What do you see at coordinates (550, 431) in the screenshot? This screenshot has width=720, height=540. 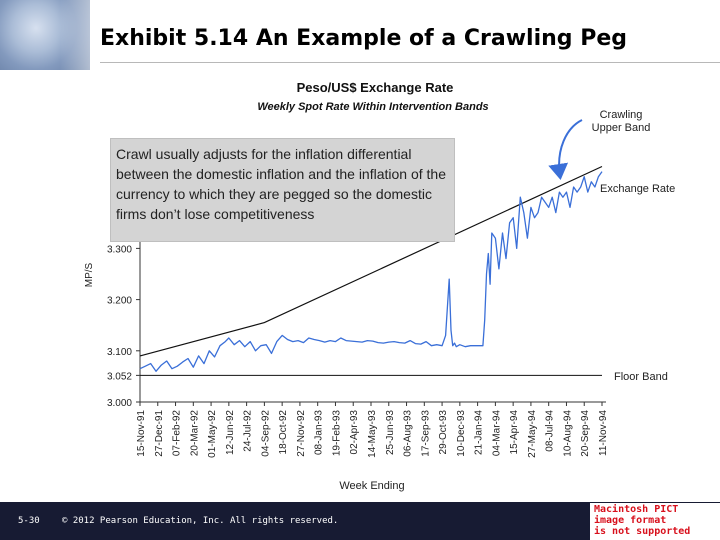 I see `x-tick-label: 08-Jul-94` at bounding box center [550, 431].